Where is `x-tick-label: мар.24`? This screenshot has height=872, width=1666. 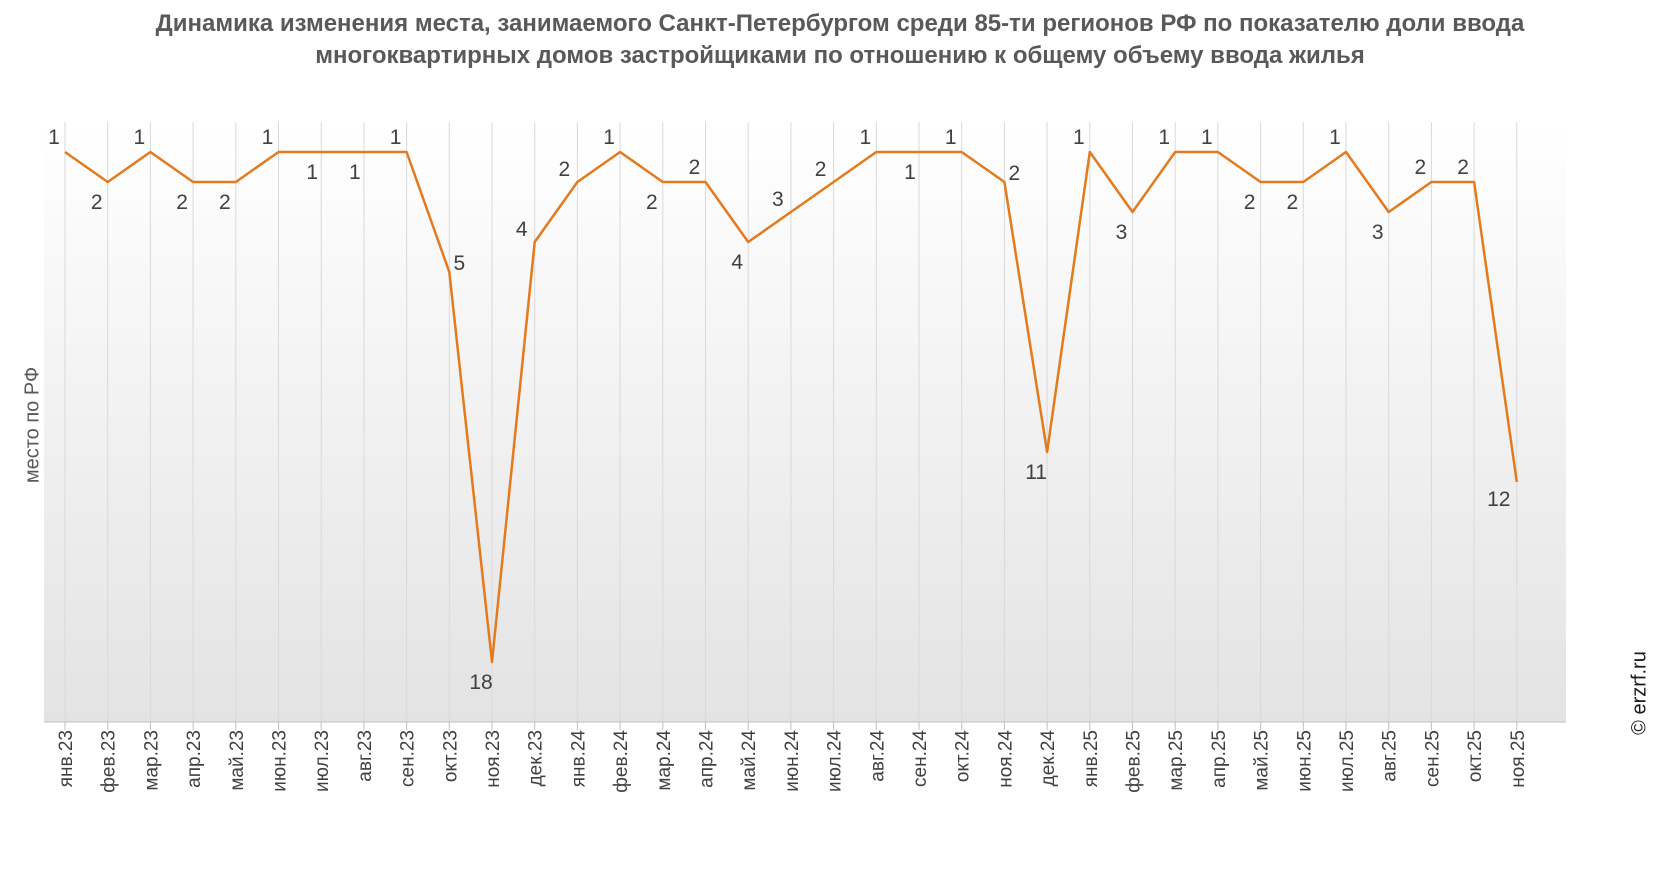
x-tick-label: мар.24 is located at coordinates (664, 760).